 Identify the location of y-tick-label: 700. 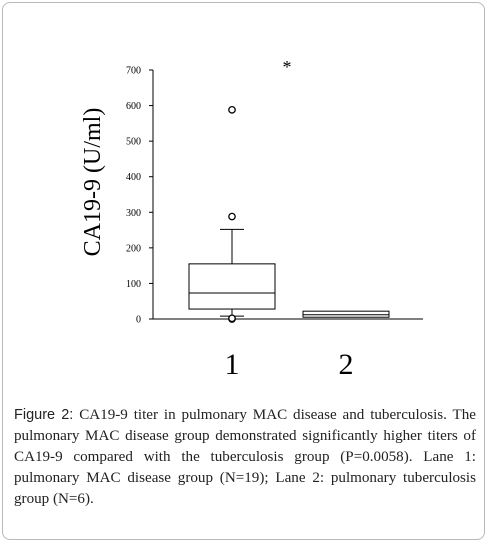
(133, 71).